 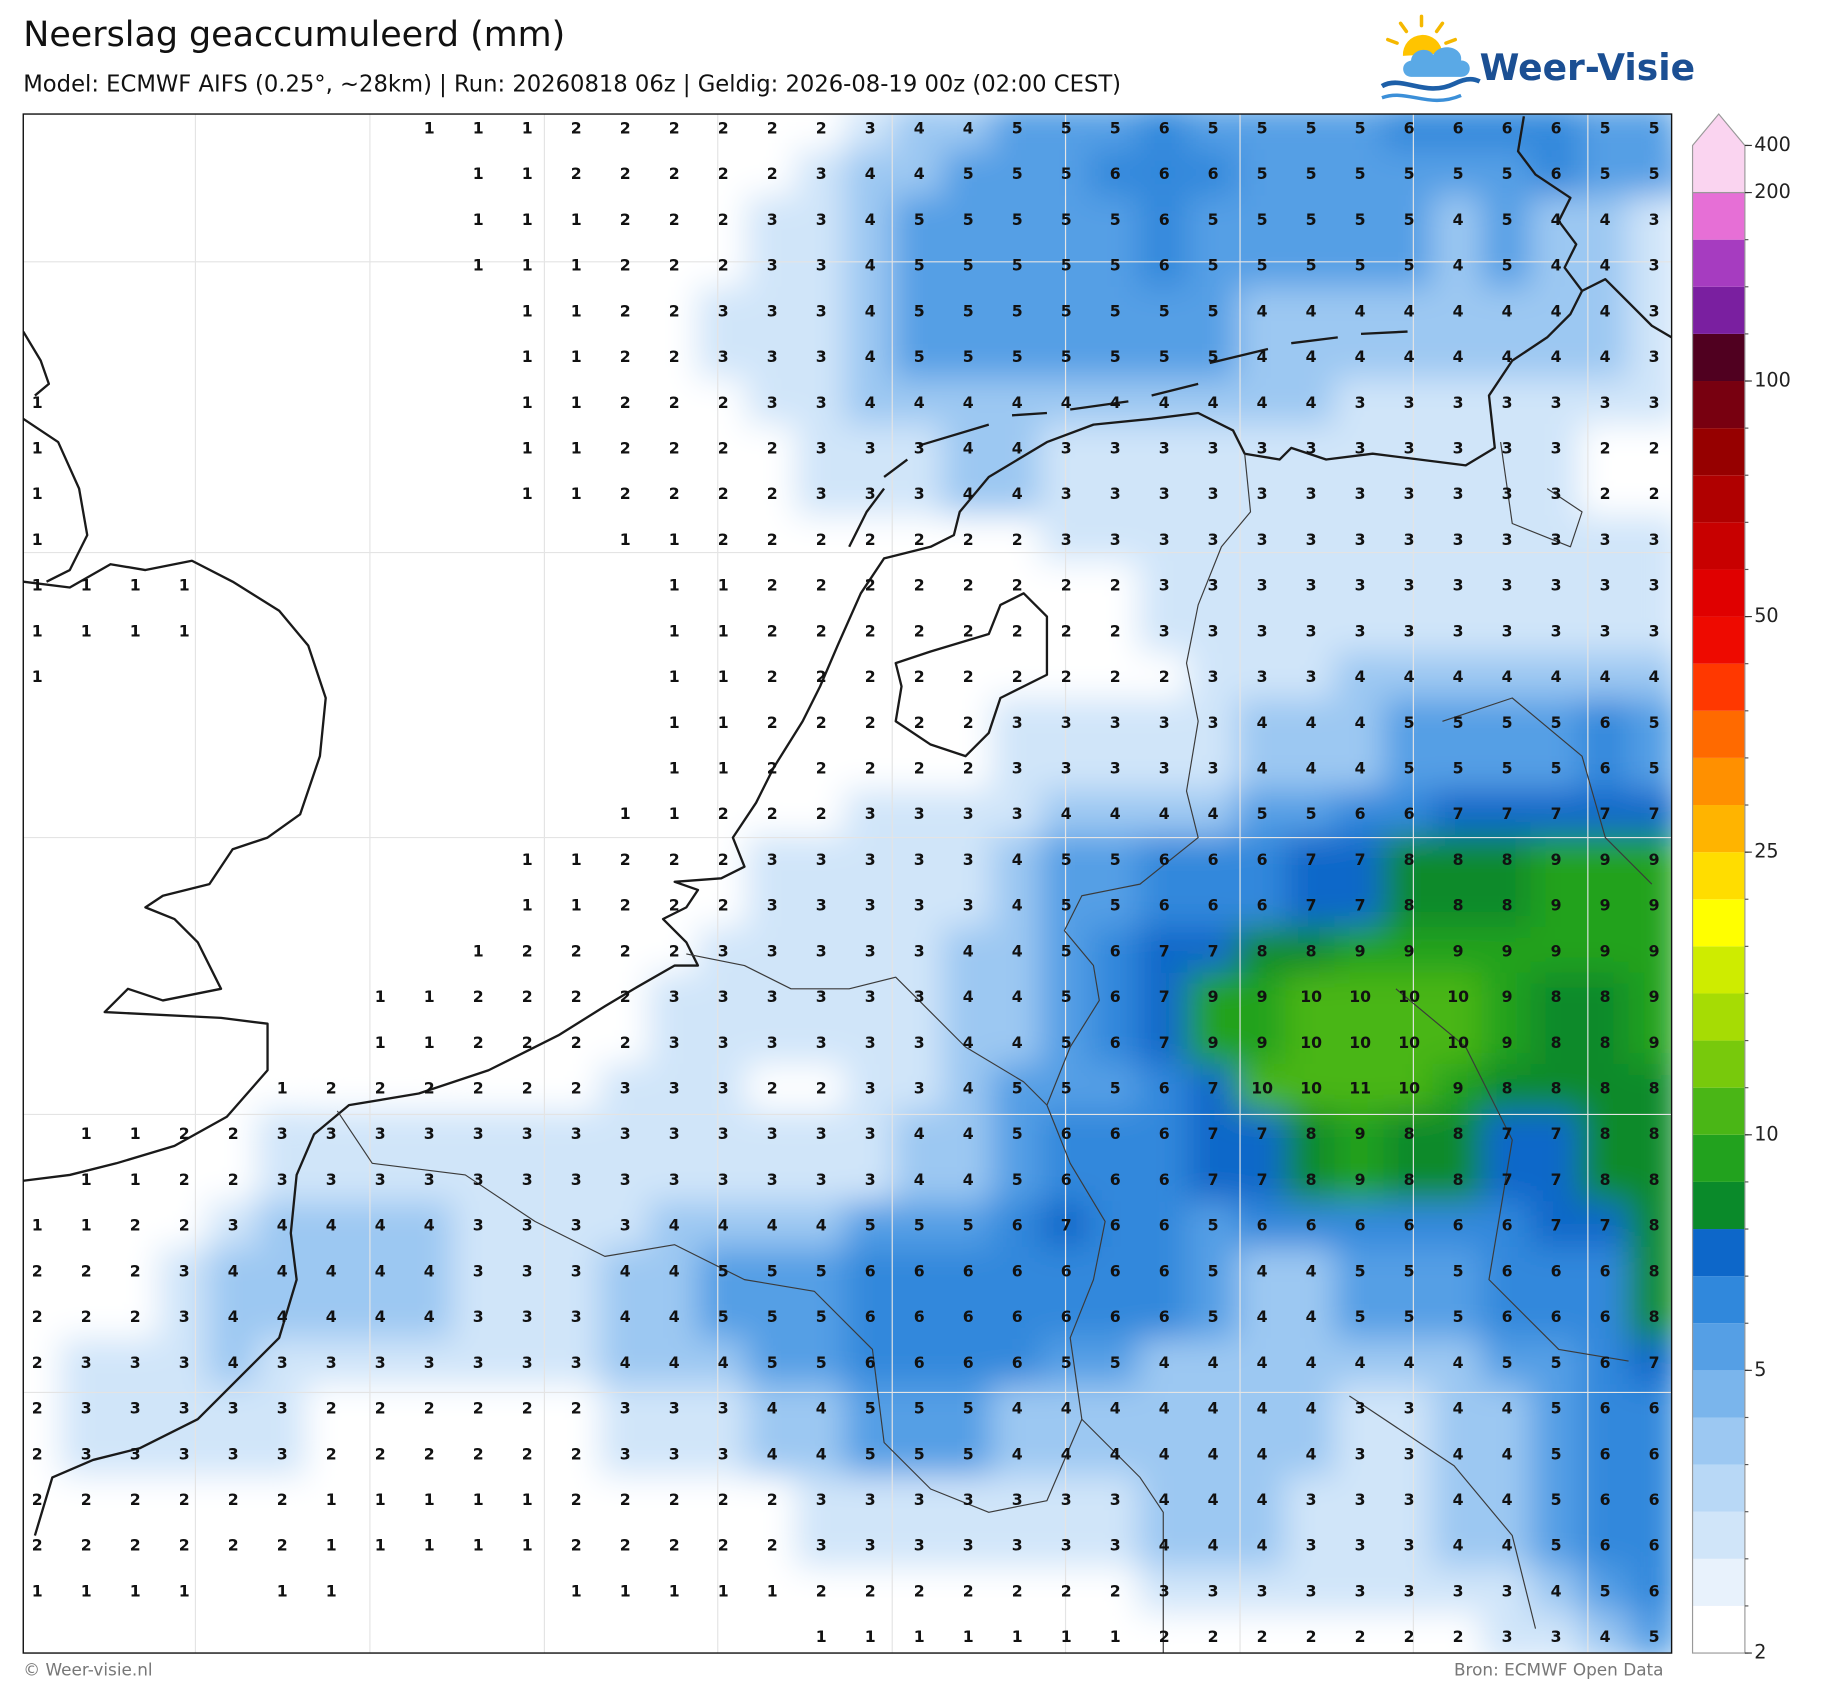 I want to click on grid-value: 11, so click(x=1360, y=1088).